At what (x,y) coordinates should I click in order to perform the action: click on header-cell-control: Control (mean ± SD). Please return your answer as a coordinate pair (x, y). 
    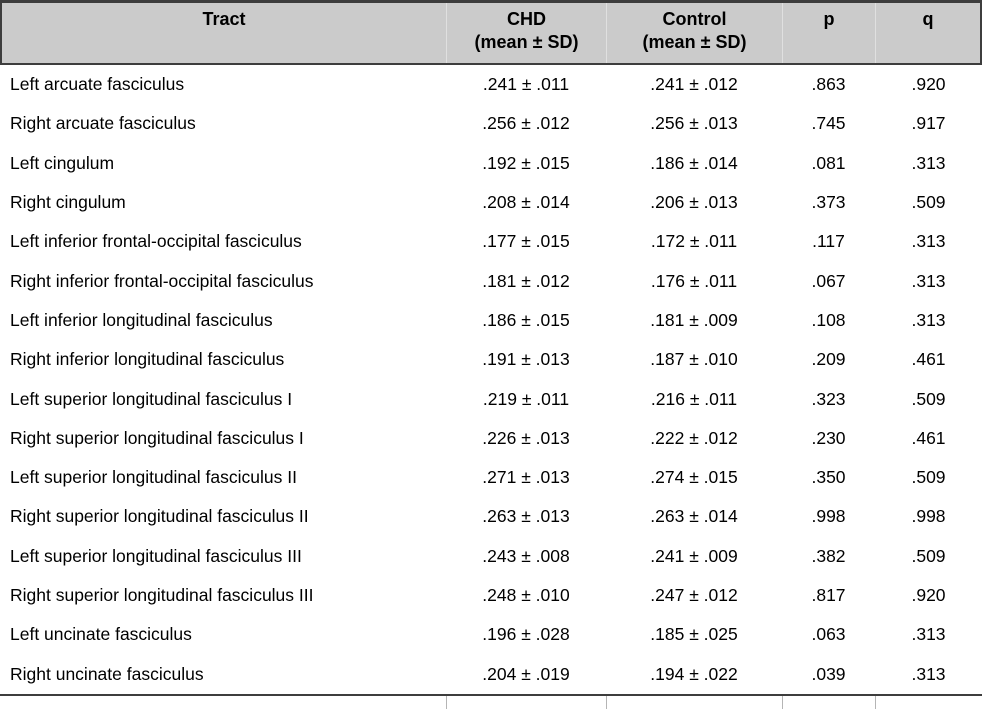
    Looking at the image, I should click on (694, 33).